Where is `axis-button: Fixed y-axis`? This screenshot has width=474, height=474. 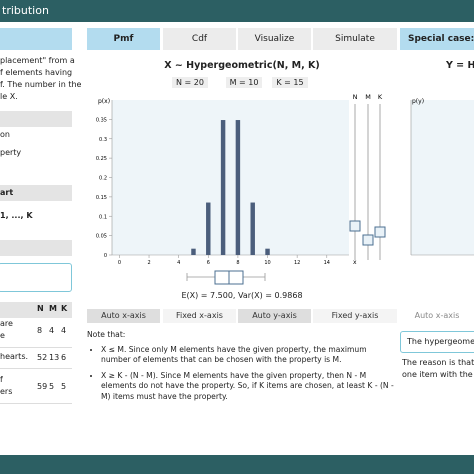
axis-button: Fixed y-axis is located at coordinates (355, 316).